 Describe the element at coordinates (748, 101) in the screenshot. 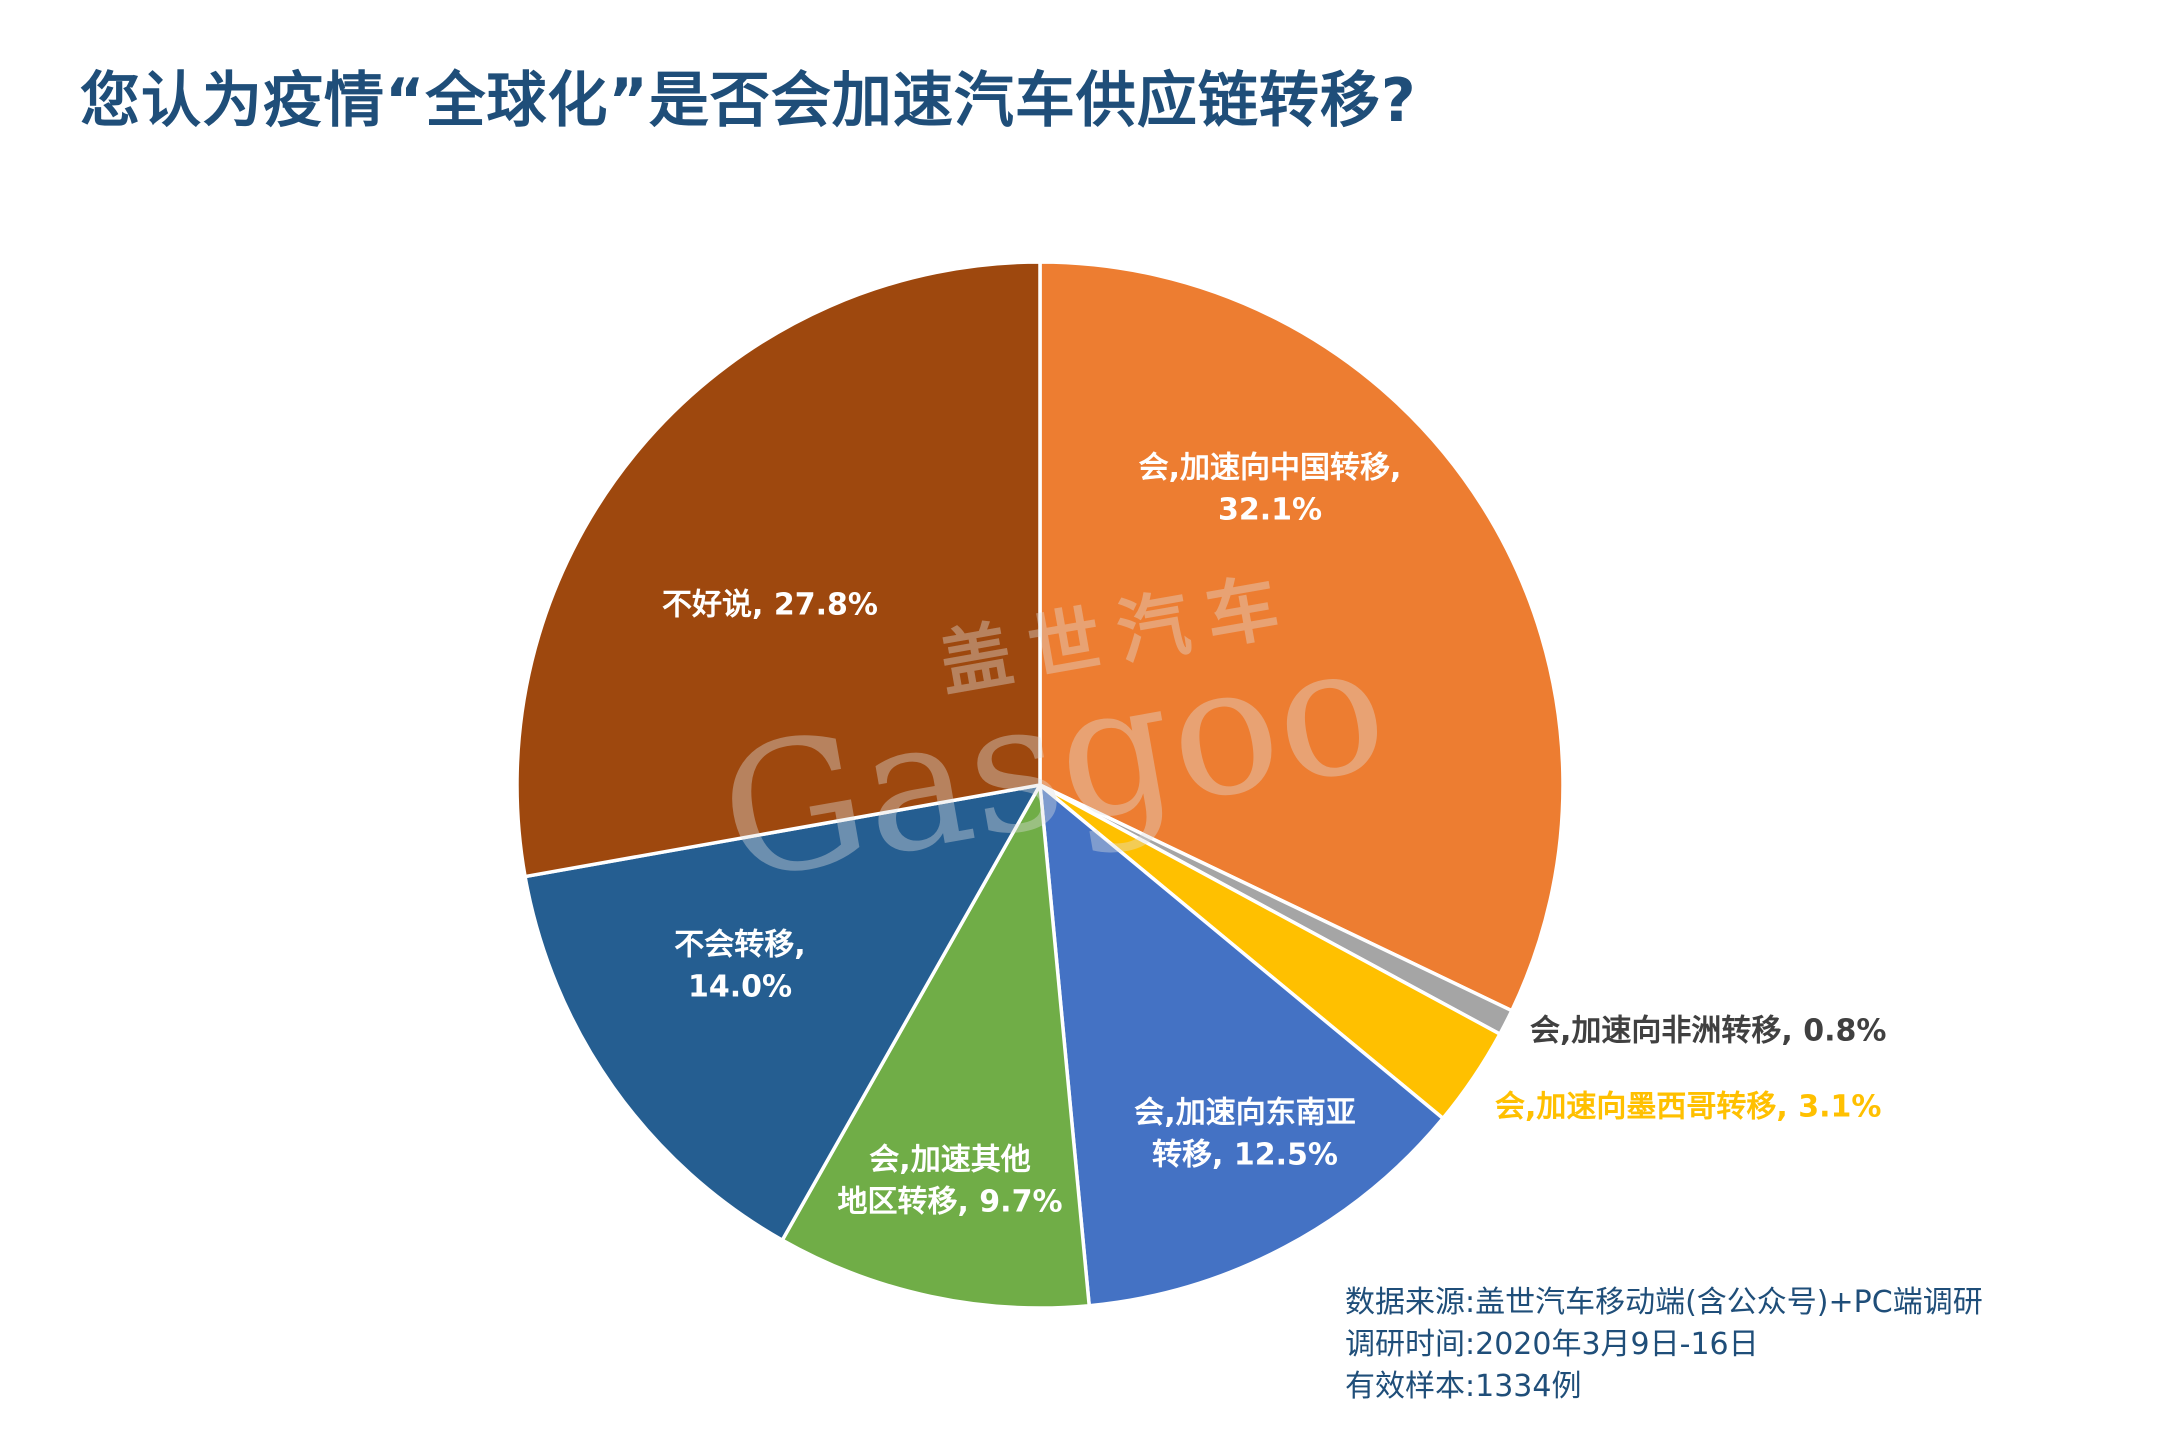

I see `chart-title: 您认为疫情“全球化”是否会加速汽车供应链转移?` at that location.